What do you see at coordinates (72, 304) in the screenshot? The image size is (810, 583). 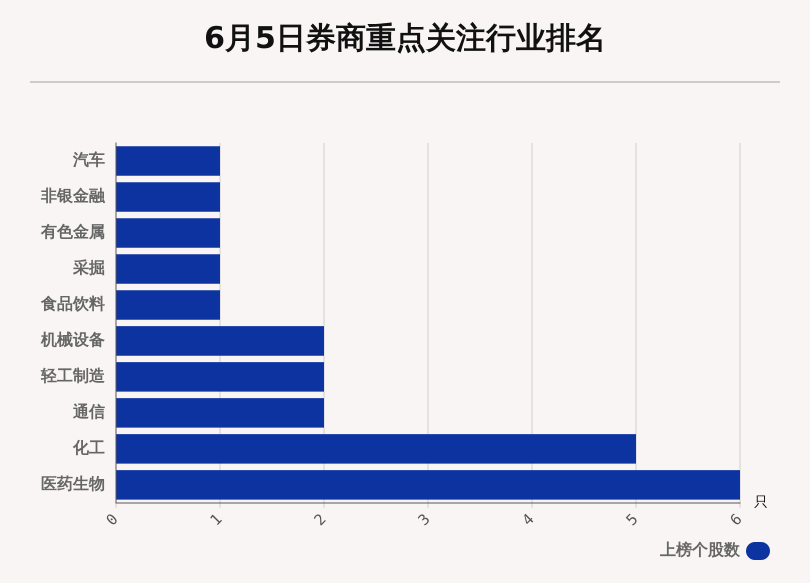 I see `y-tick-label: 食品饮料` at bounding box center [72, 304].